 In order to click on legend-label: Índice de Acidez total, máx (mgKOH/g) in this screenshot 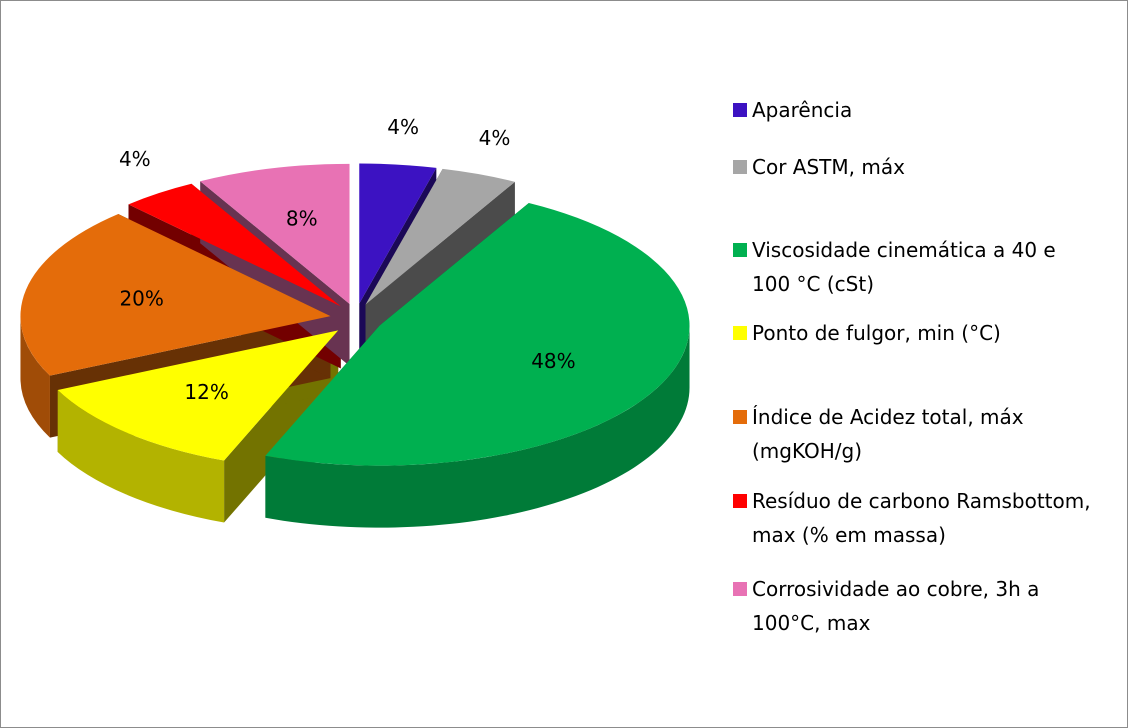, I will do `click(888, 434)`.